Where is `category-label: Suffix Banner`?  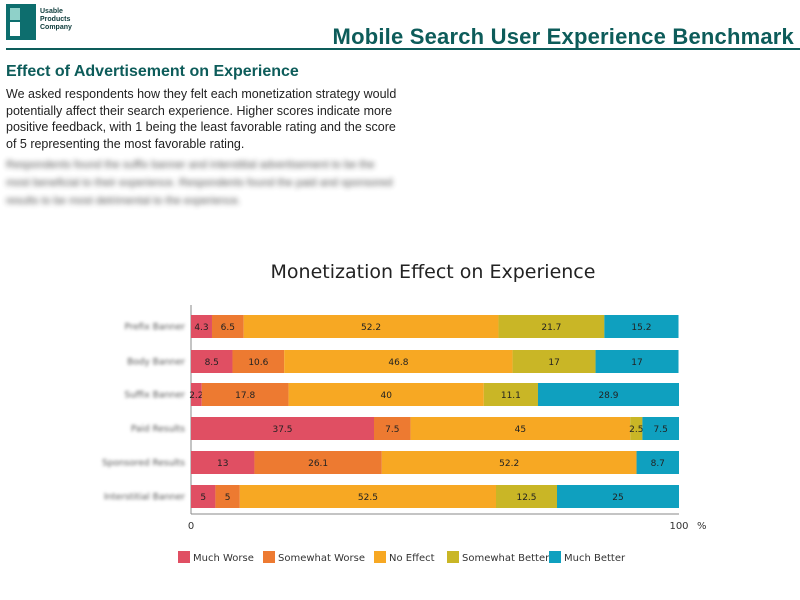 category-label: Suffix Banner is located at coordinates (154, 396).